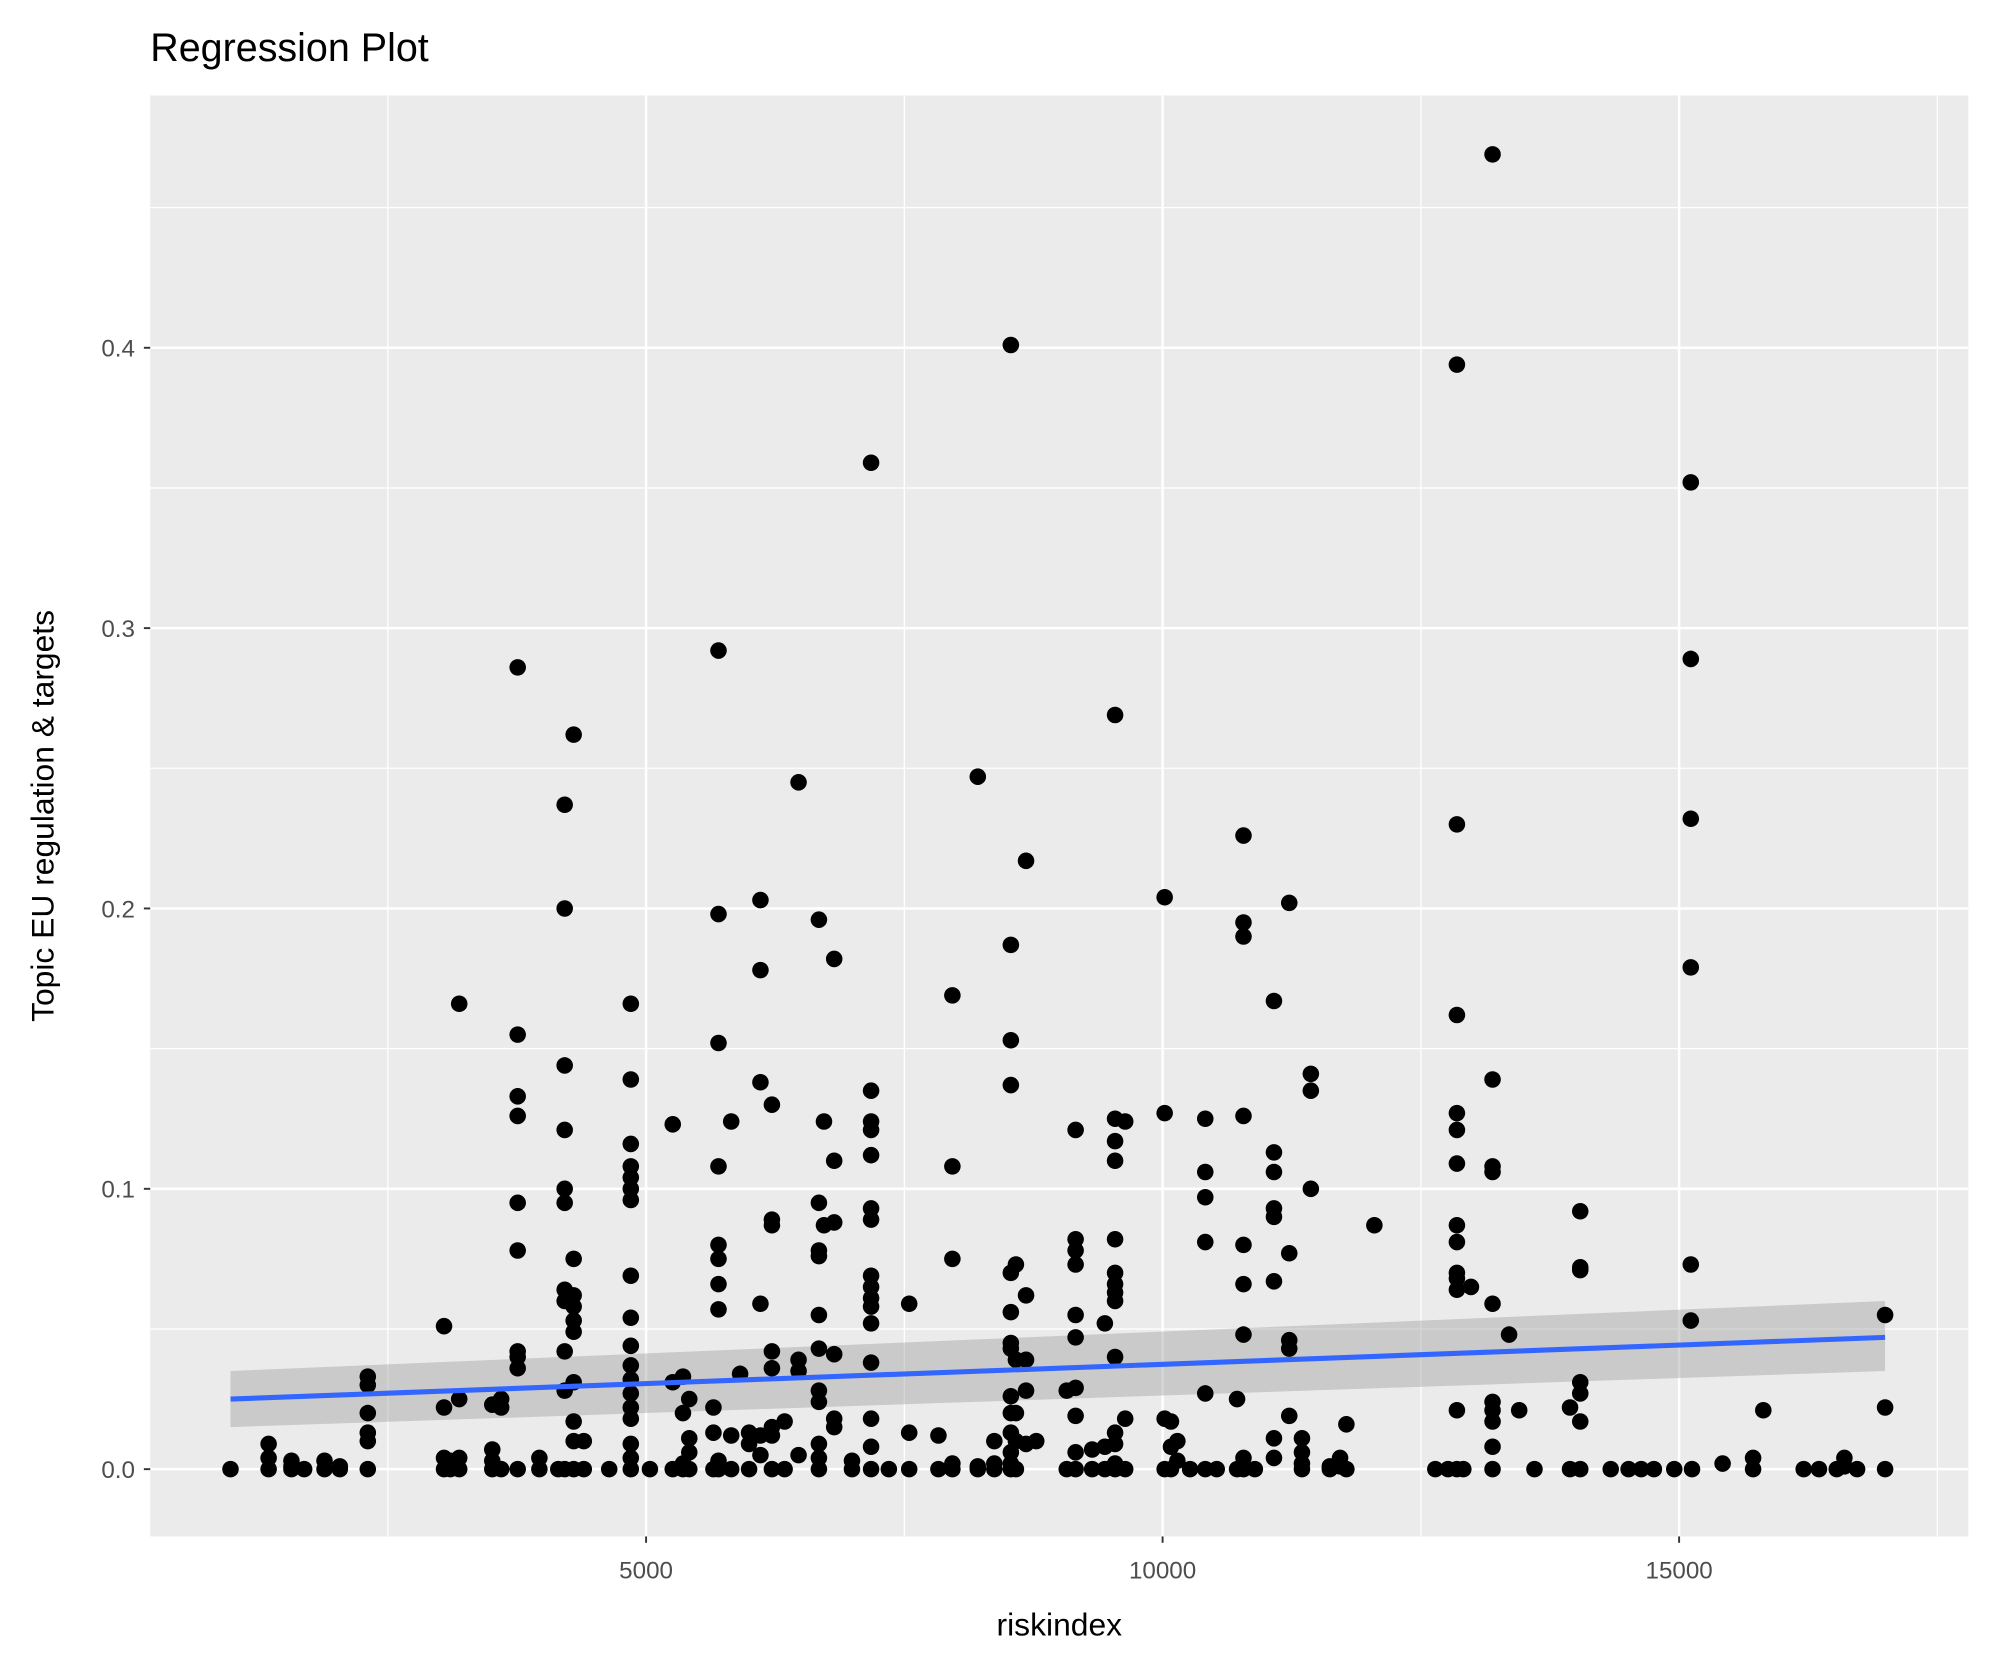 This screenshot has width=1990, height=1665. Describe the element at coordinates (1060, 1625) in the screenshot. I see `x-axis-title: riskindex` at that location.